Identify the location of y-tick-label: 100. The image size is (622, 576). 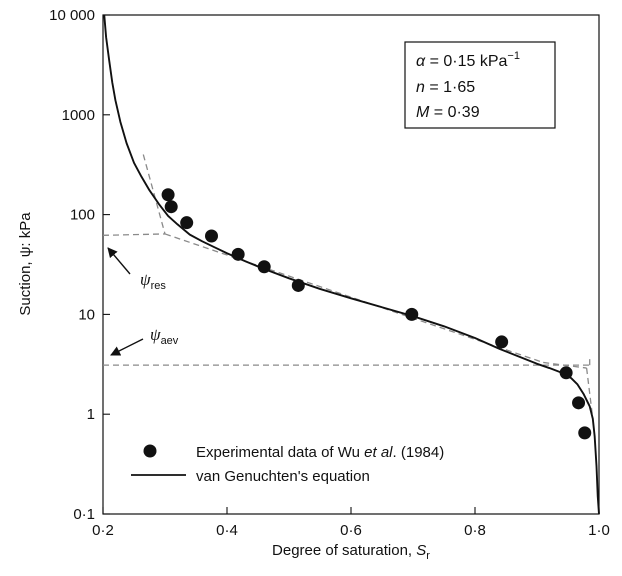
(82, 215).